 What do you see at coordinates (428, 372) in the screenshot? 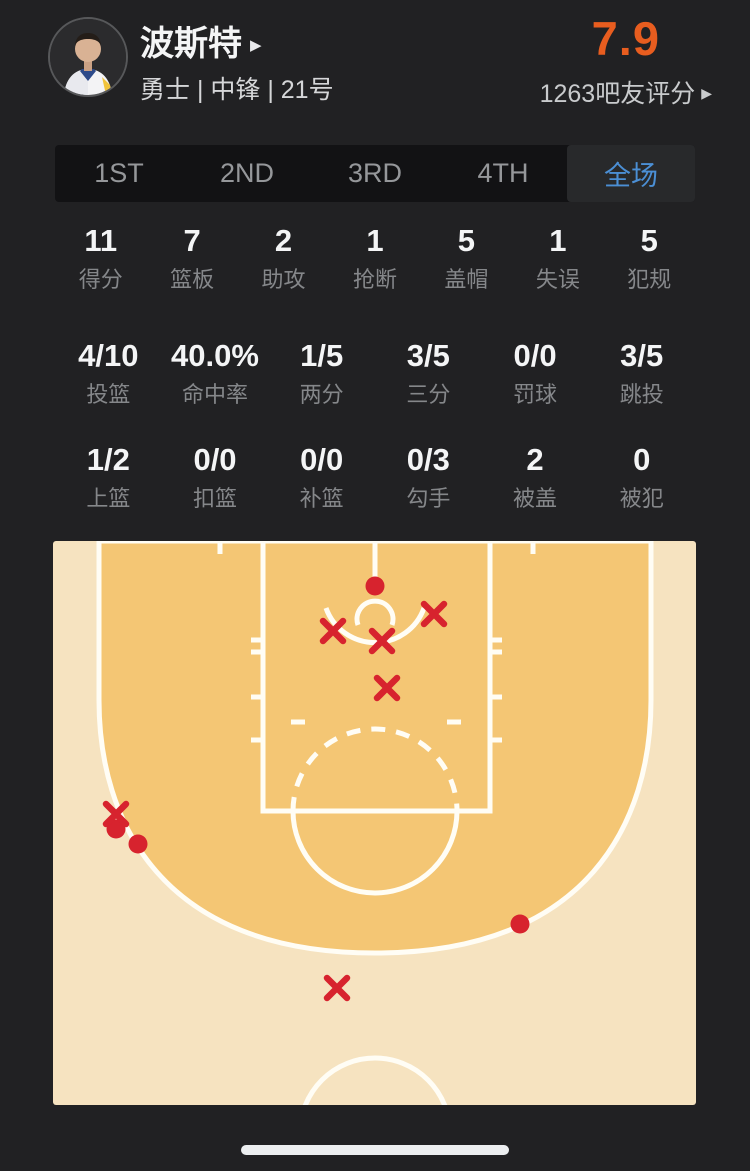
I see `stat-three-pointers: 3/5 三分` at bounding box center [428, 372].